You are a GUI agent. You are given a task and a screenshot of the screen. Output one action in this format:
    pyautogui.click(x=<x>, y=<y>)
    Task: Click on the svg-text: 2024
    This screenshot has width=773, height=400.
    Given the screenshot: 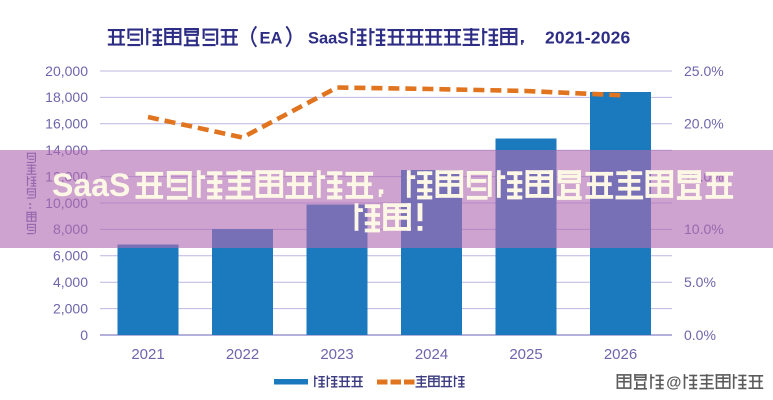 What is the action you would take?
    pyautogui.click(x=431, y=354)
    